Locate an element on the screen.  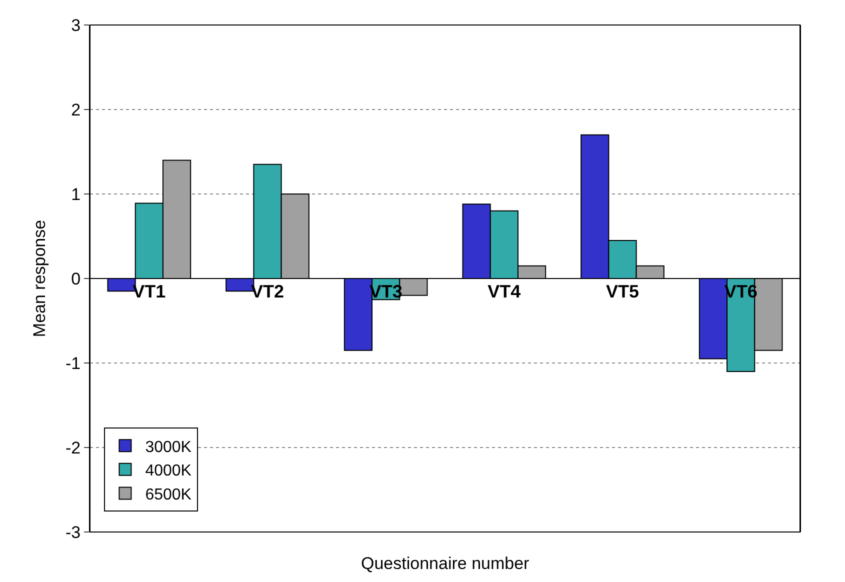
legend-label: 3000K is located at coordinates (168, 447).